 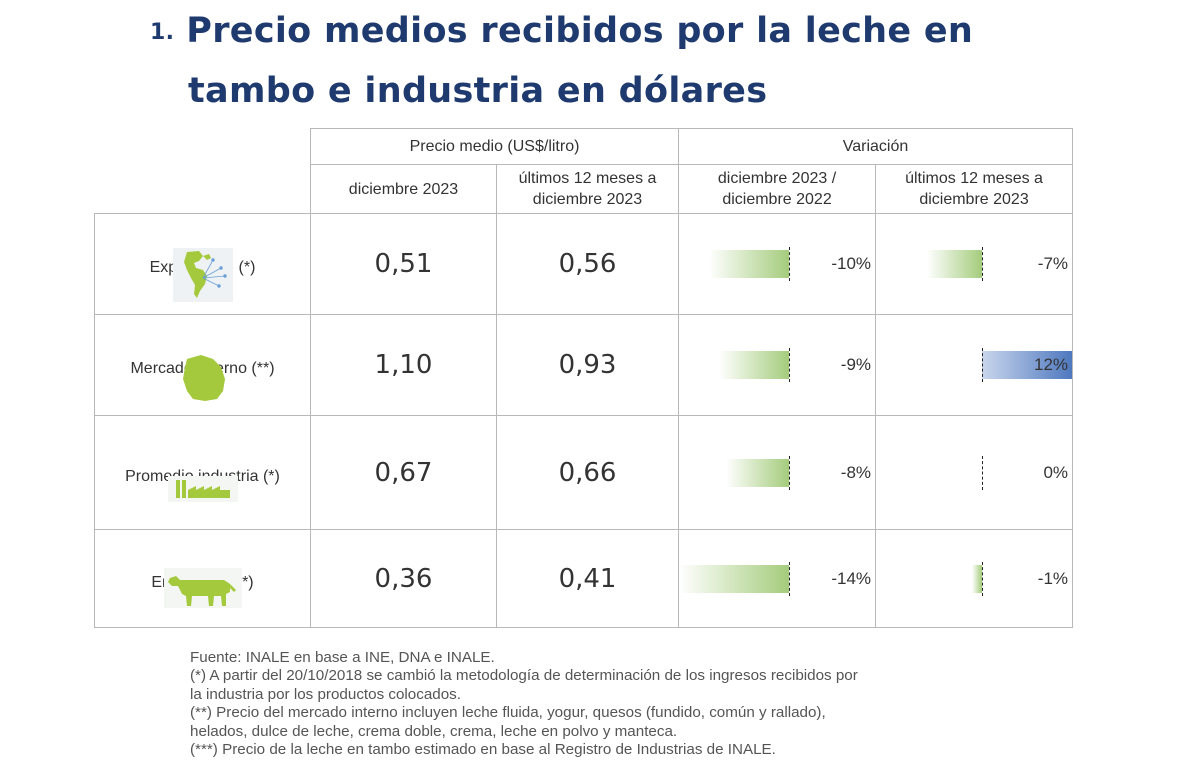 I want to click on var-12m-value: 0%, so click(x=1056, y=472).